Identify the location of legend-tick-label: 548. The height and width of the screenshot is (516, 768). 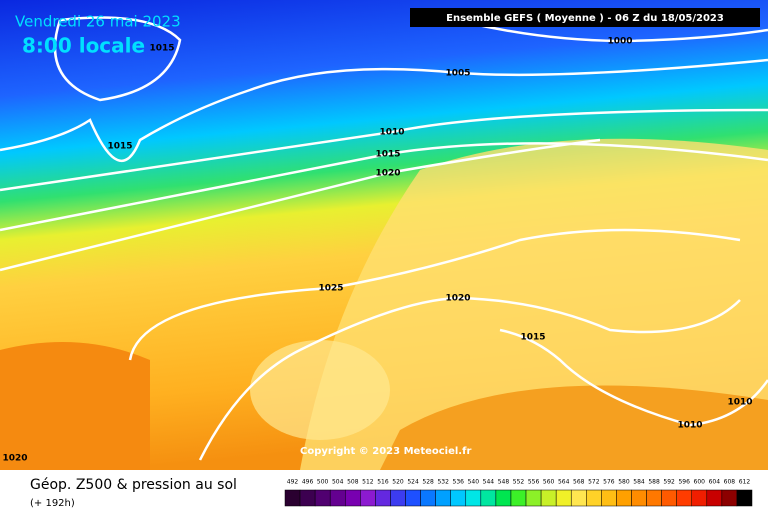
(504, 482).